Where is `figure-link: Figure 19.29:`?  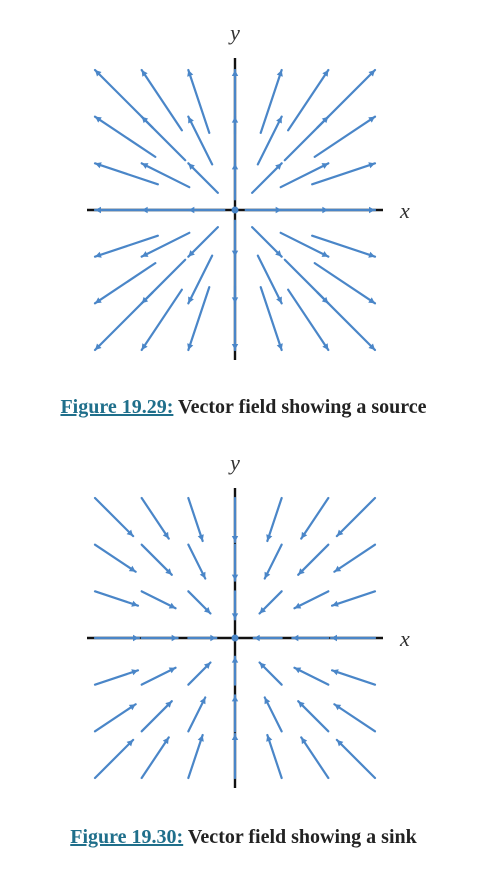
figure-link: Figure 19.29: is located at coordinates (117, 407).